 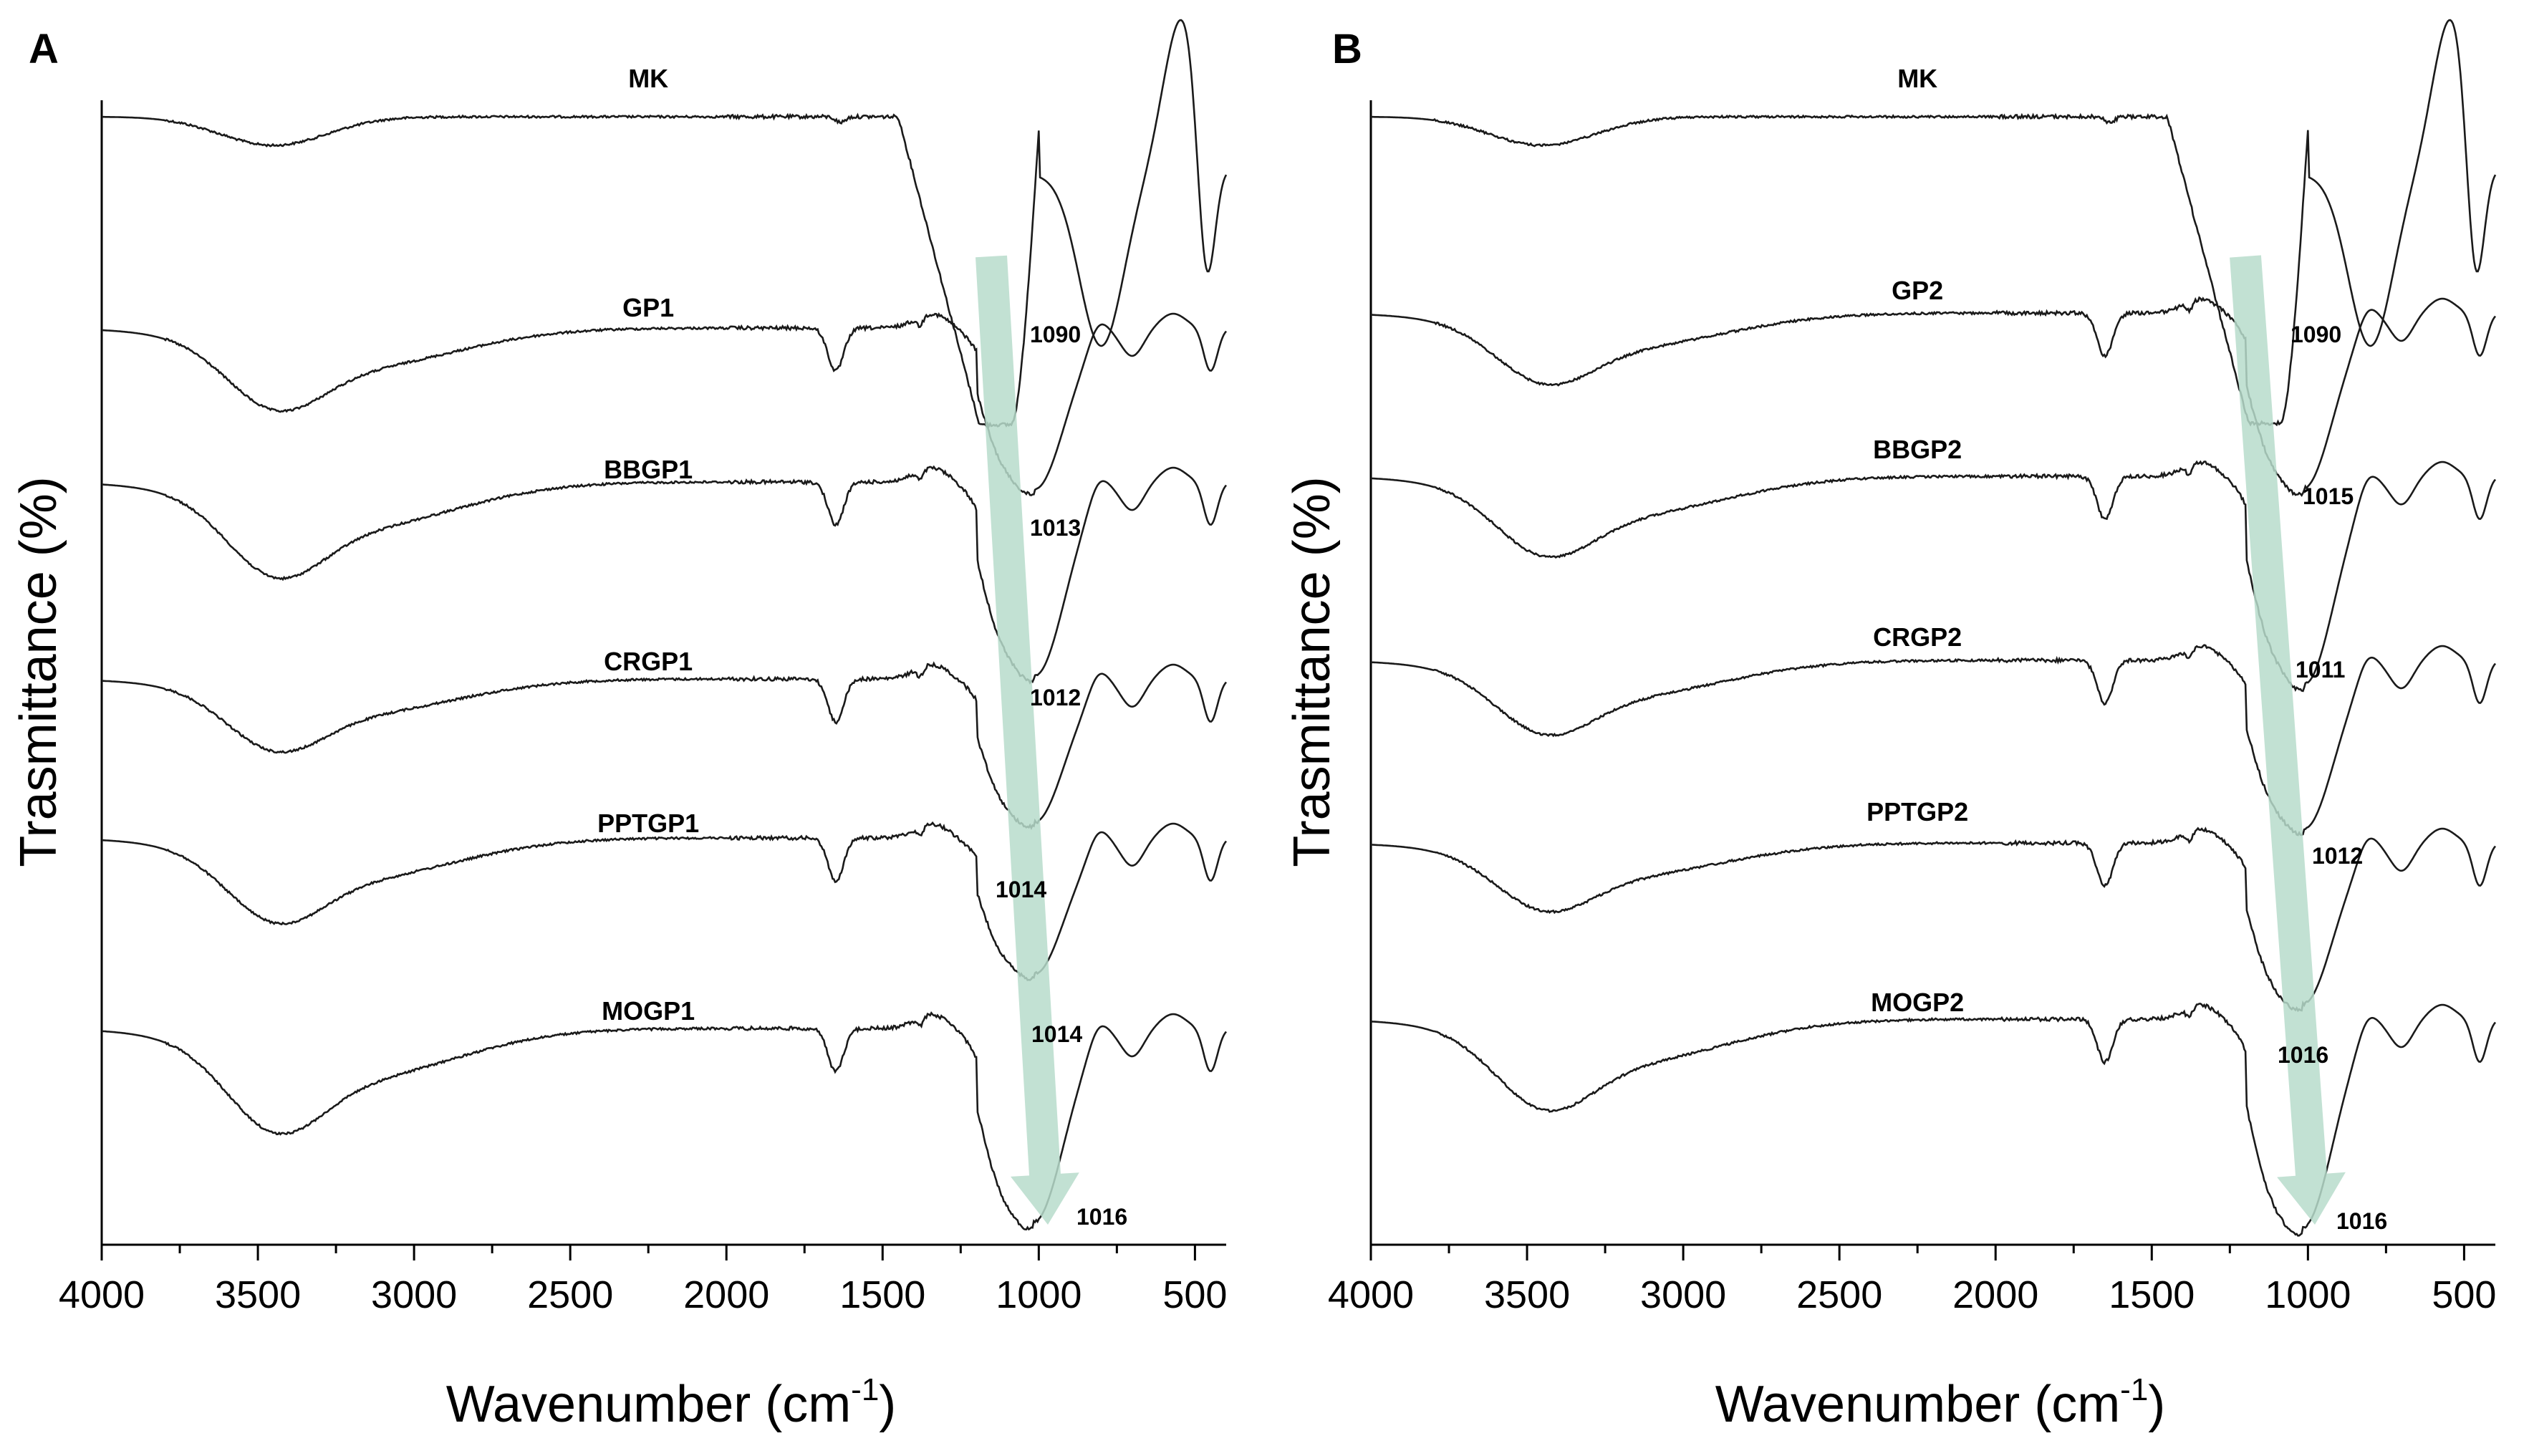 I want to click on series-label: CRGP1, so click(x=648, y=661).